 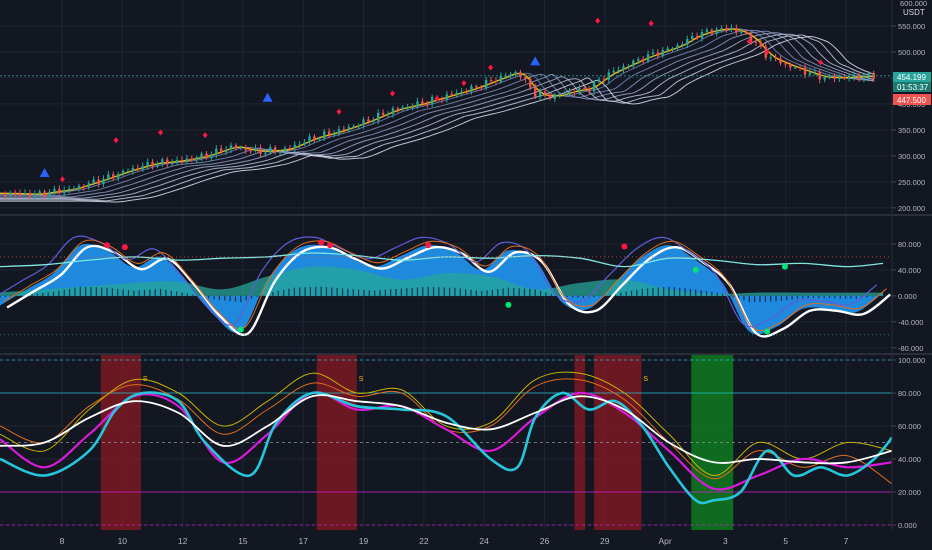 I want to click on countdown-value: 01:53:37, so click(x=913, y=87).